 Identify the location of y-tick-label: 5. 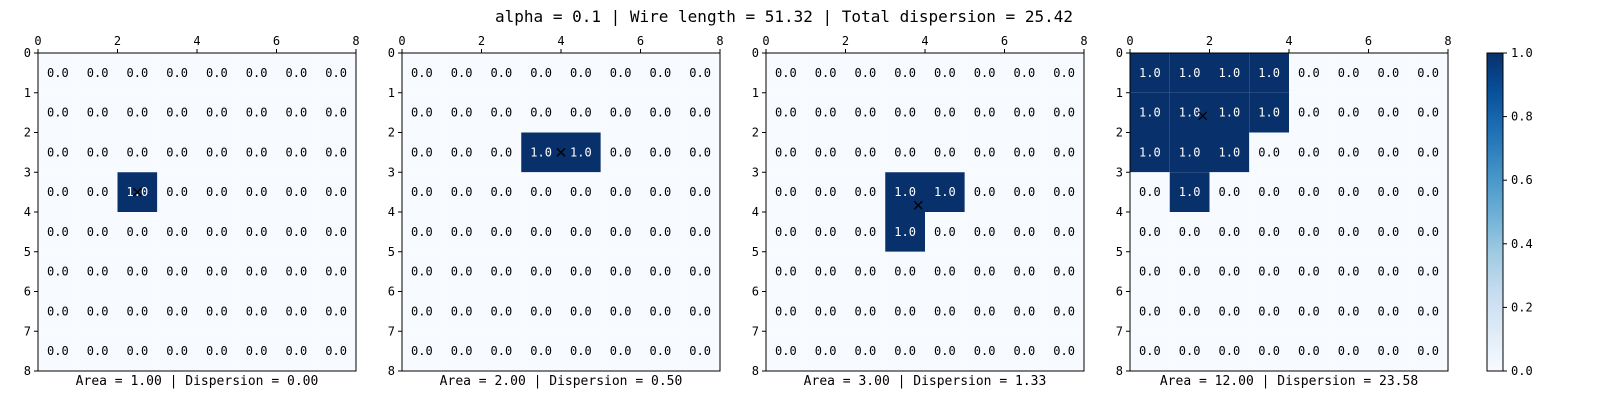
(755, 252).